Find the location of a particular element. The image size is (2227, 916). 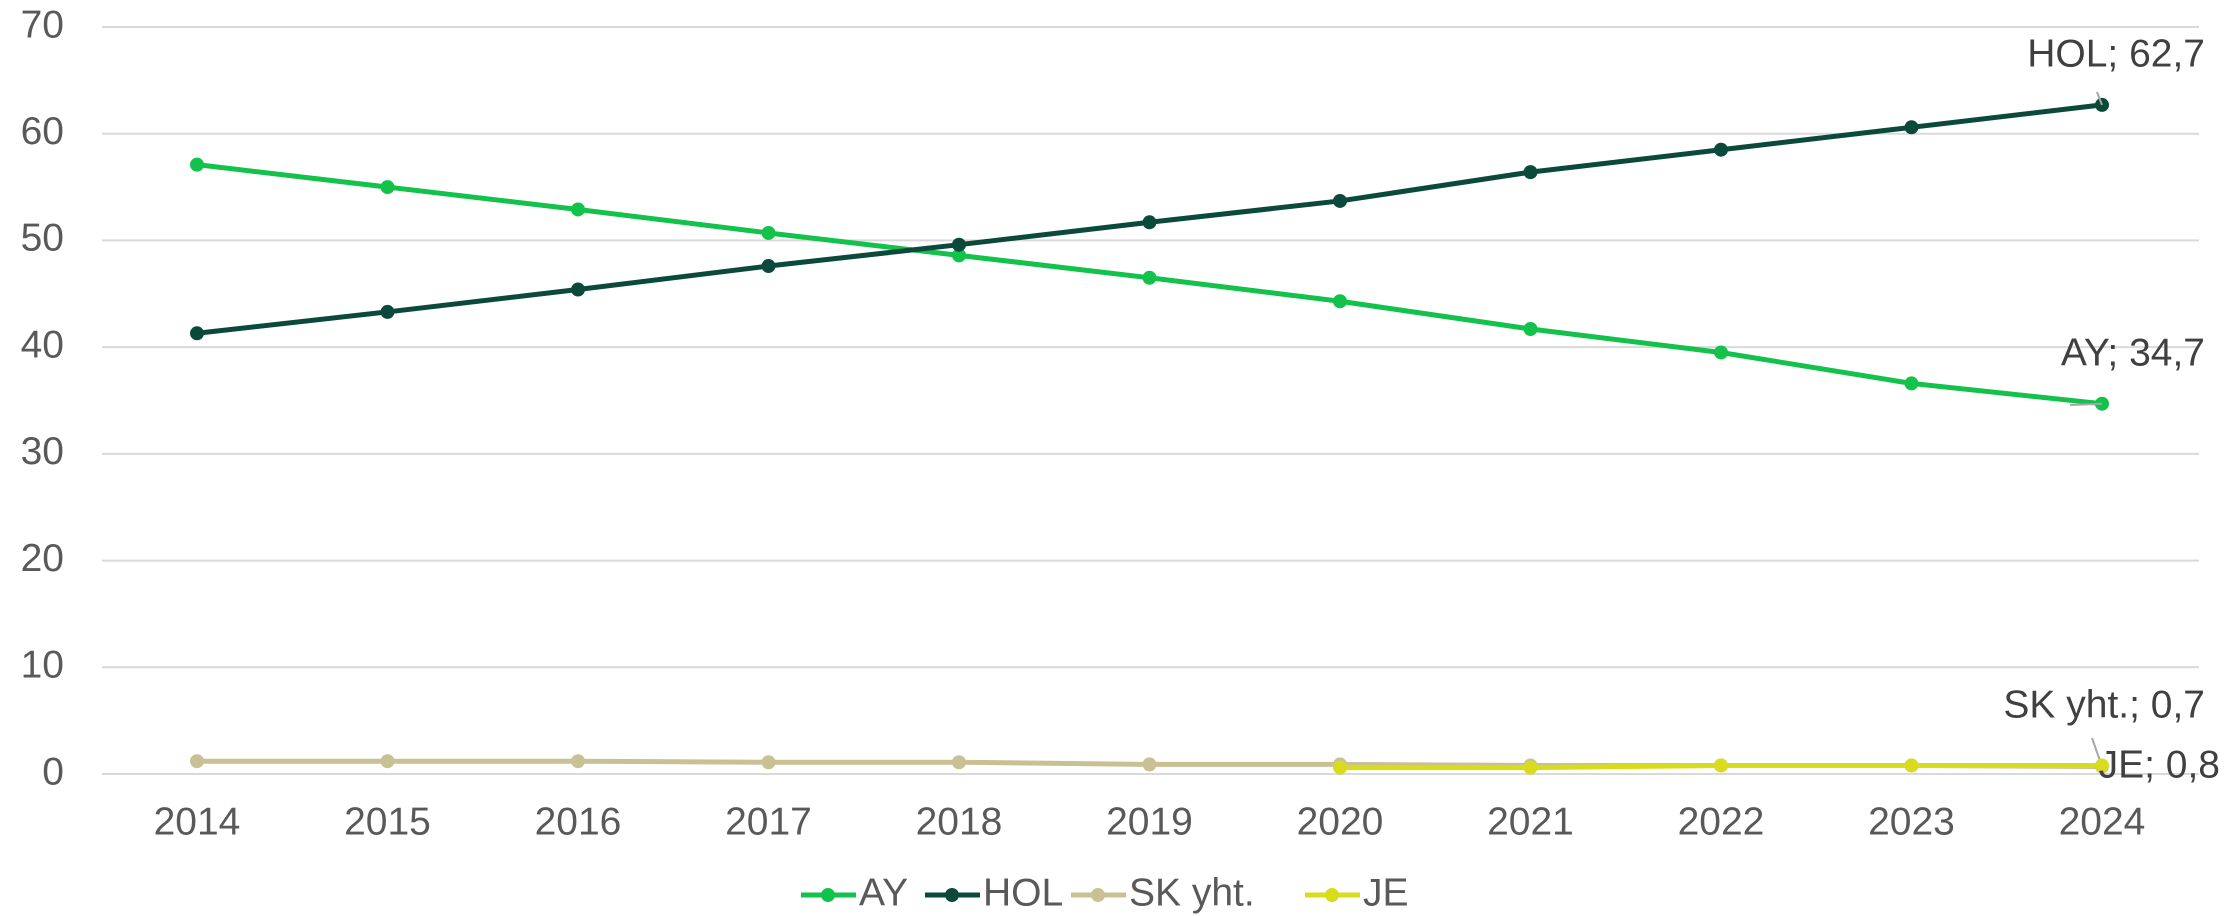

data-label: SK yht.; 0,7 is located at coordinates (2104, 704).